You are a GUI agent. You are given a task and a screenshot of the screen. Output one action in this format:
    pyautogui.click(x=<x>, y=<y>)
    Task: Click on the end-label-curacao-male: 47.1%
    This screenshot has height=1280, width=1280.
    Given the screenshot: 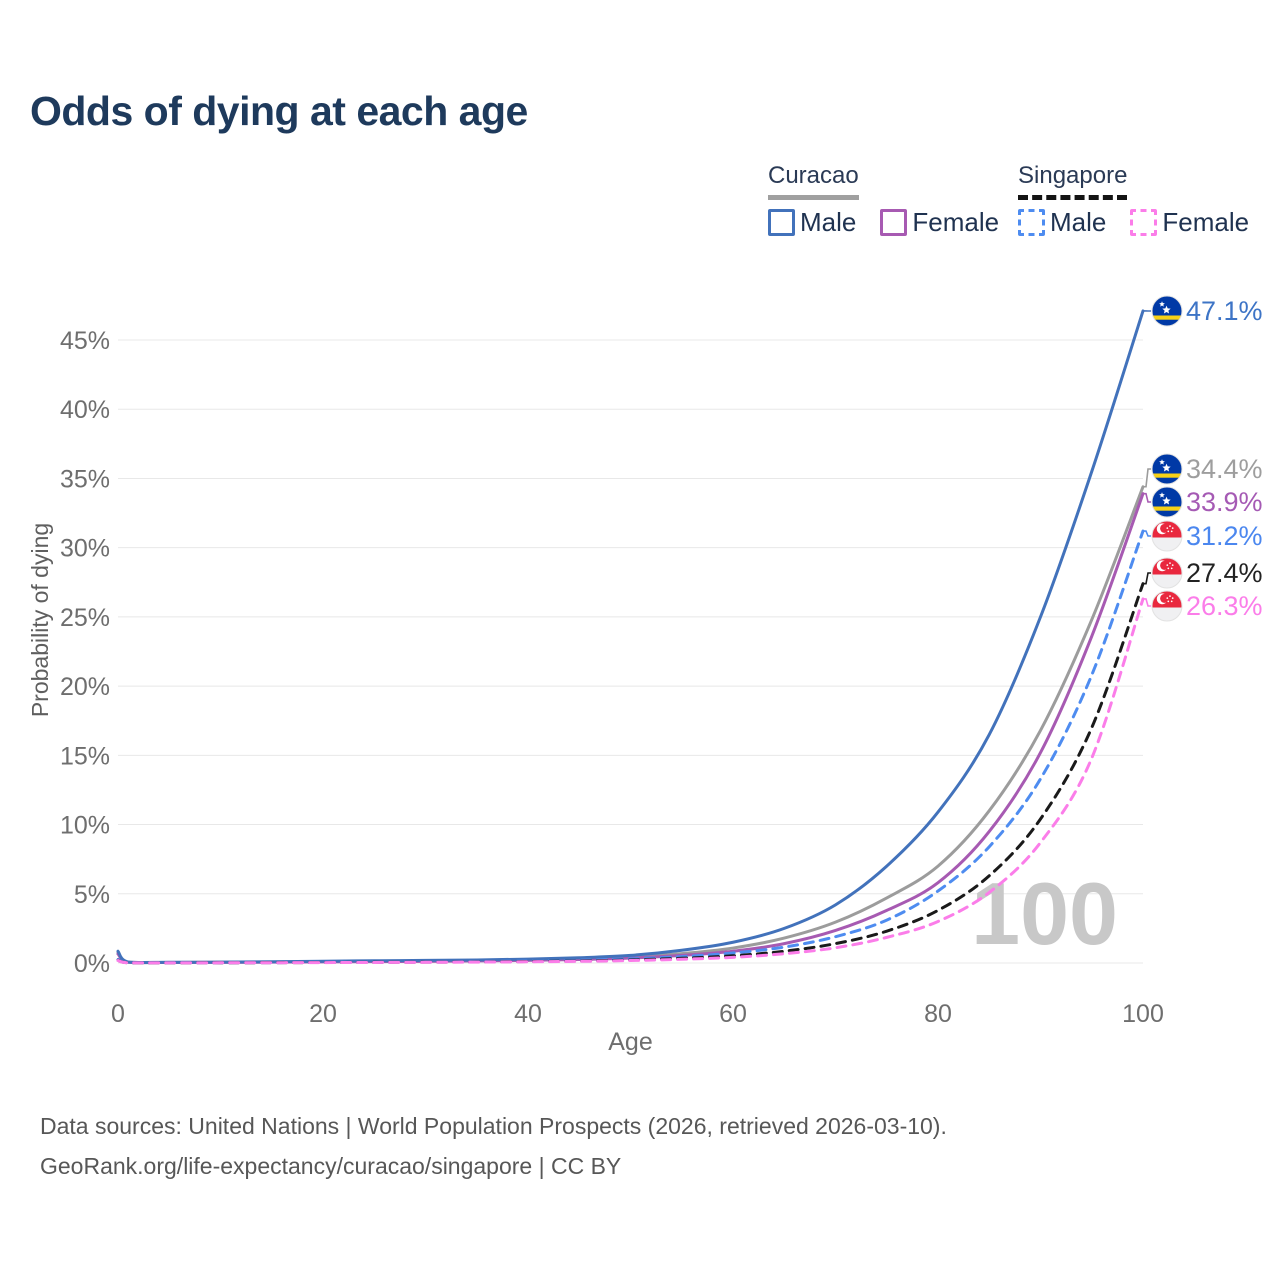 What is the action you would take?
    pyautogui.click(x=1224, y=311)
    